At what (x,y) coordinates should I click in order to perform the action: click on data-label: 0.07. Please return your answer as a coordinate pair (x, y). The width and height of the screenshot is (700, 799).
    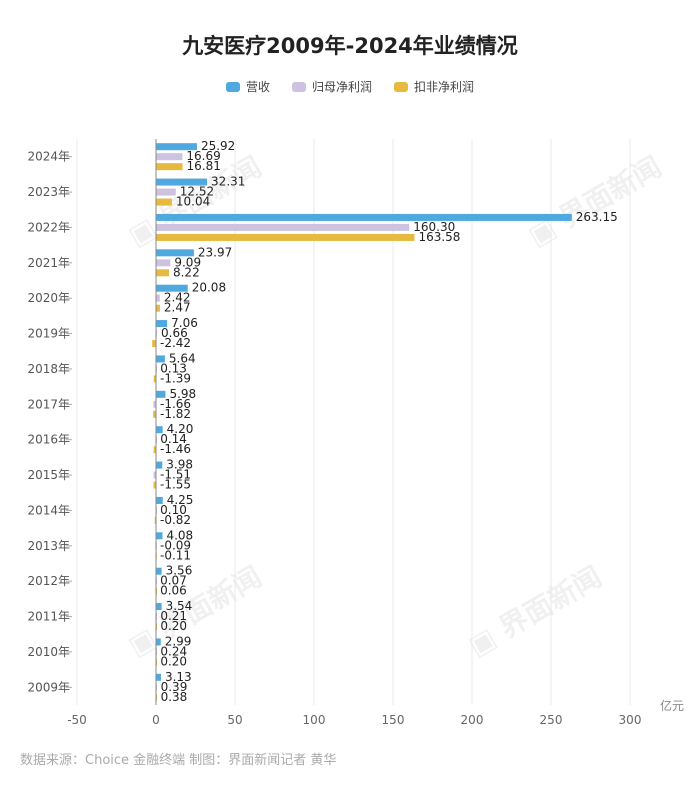
    Looking at the image, I should click on (173, 581).